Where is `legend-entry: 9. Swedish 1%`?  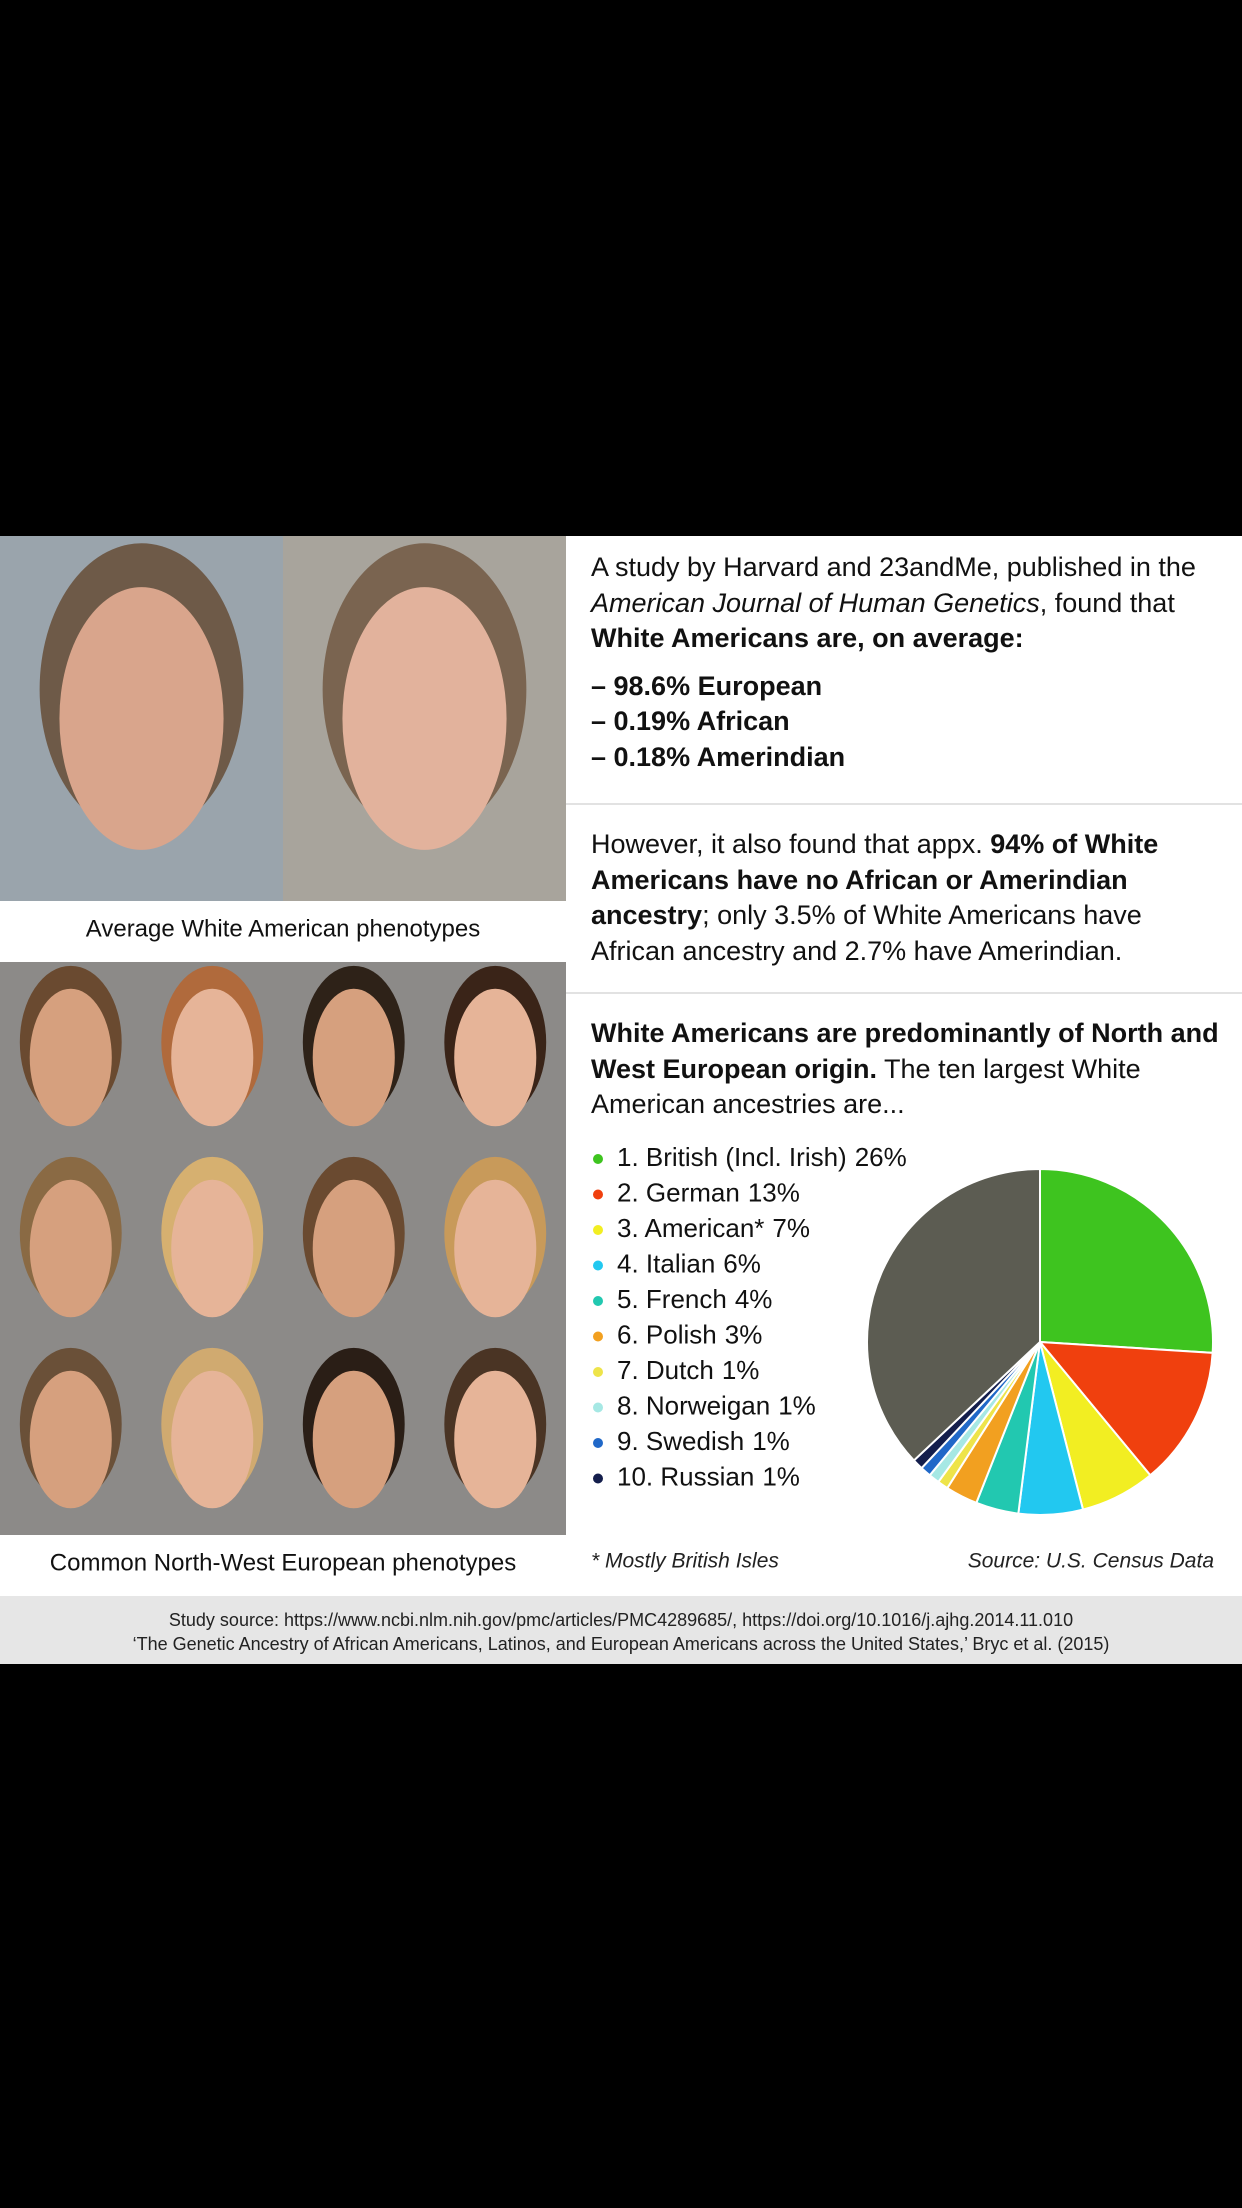
legend-entry: 9. Swedish 1% is located at coordinates (703, 1441).